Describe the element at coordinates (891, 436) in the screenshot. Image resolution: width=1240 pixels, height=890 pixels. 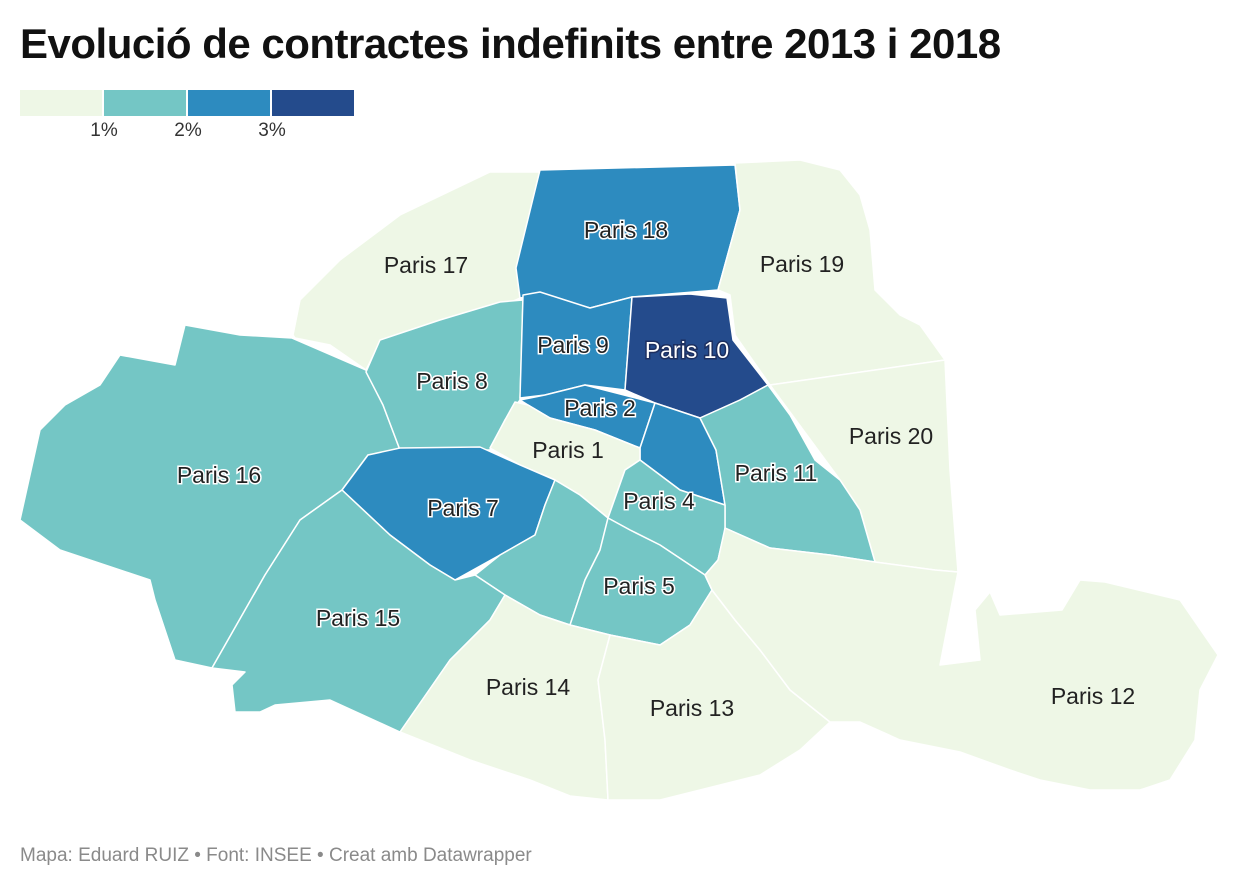
I see `label-paris-20: Paris 20` at that location.